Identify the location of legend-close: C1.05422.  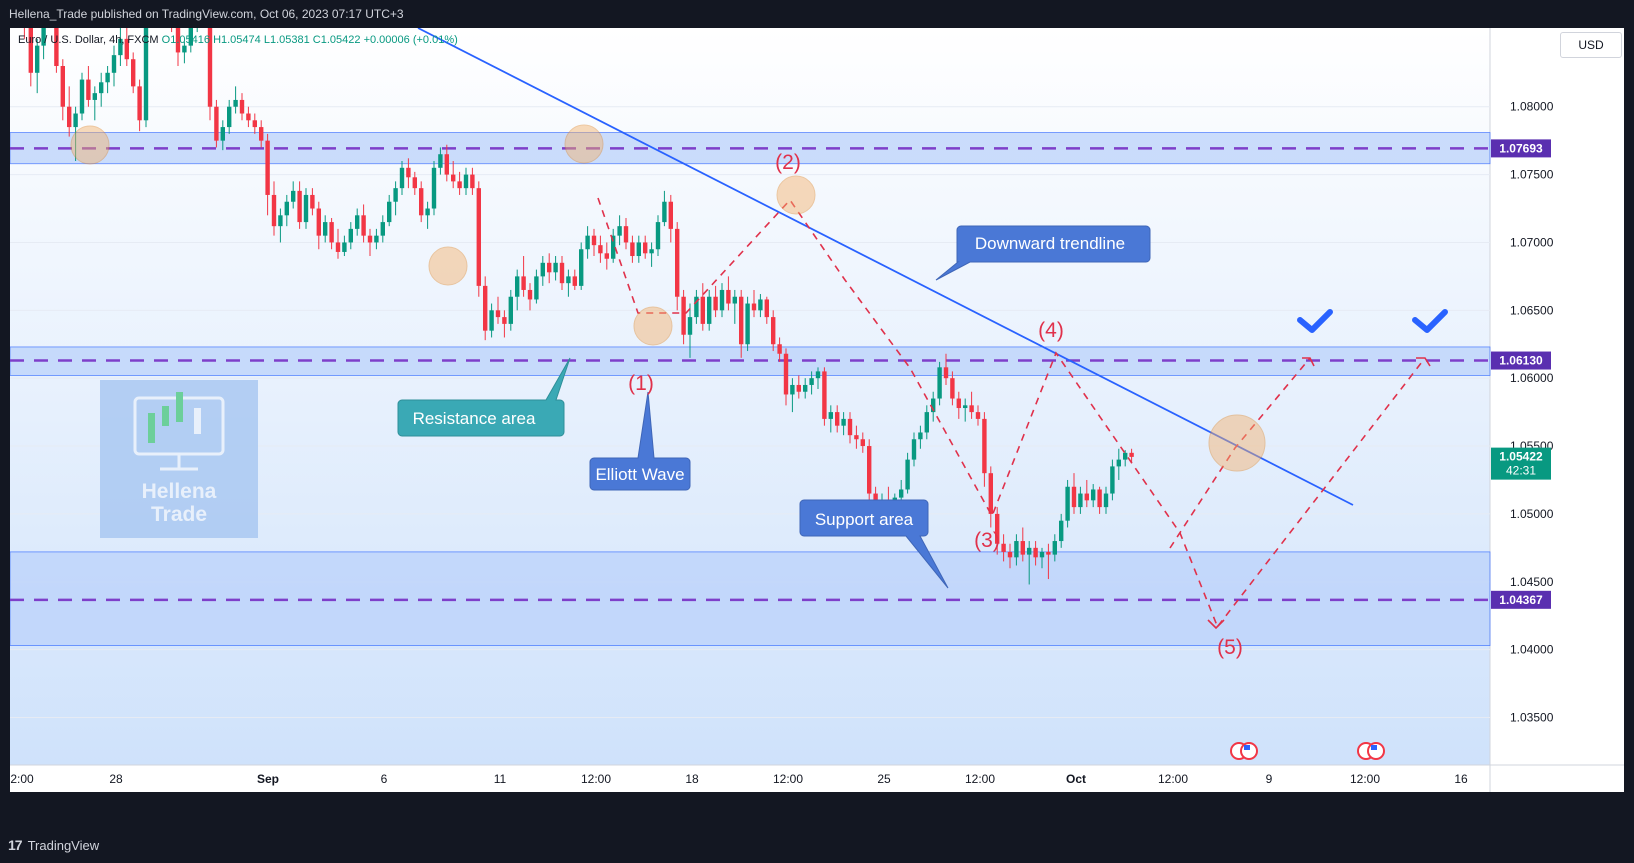
(336, 40).